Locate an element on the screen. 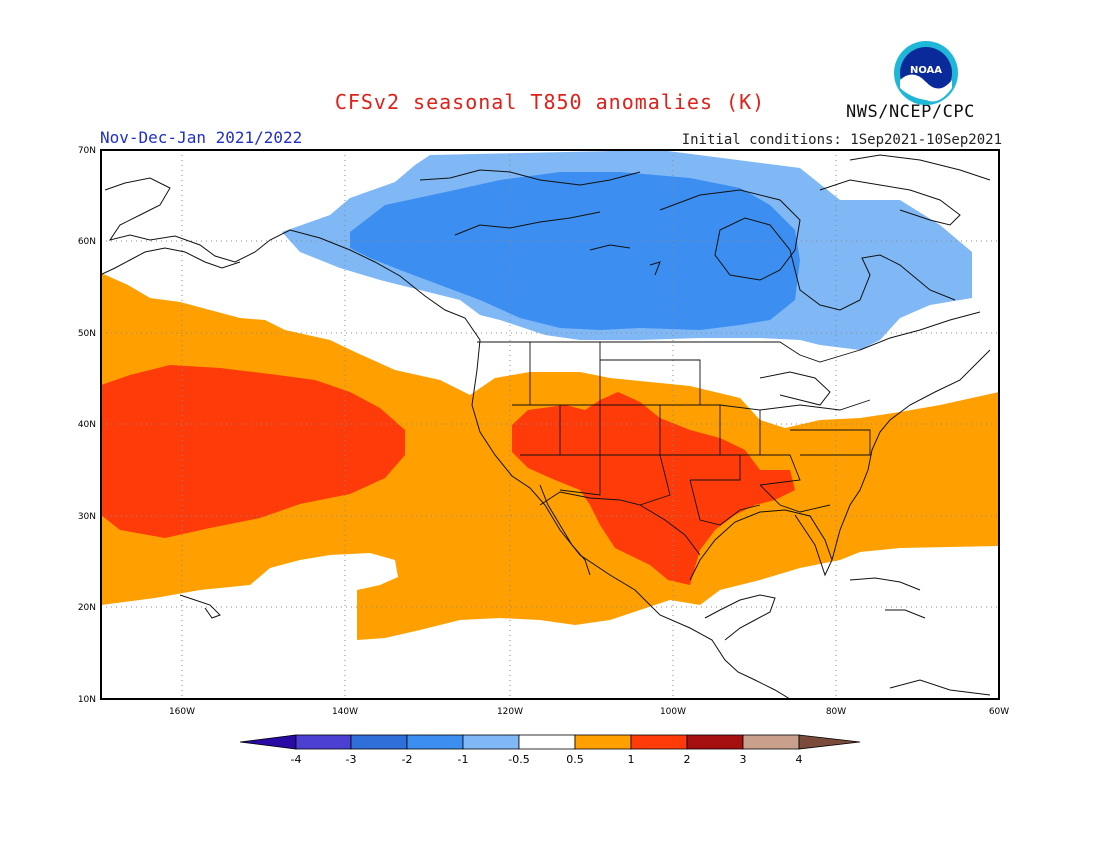  colorbar is located at coordinates (550, 742).